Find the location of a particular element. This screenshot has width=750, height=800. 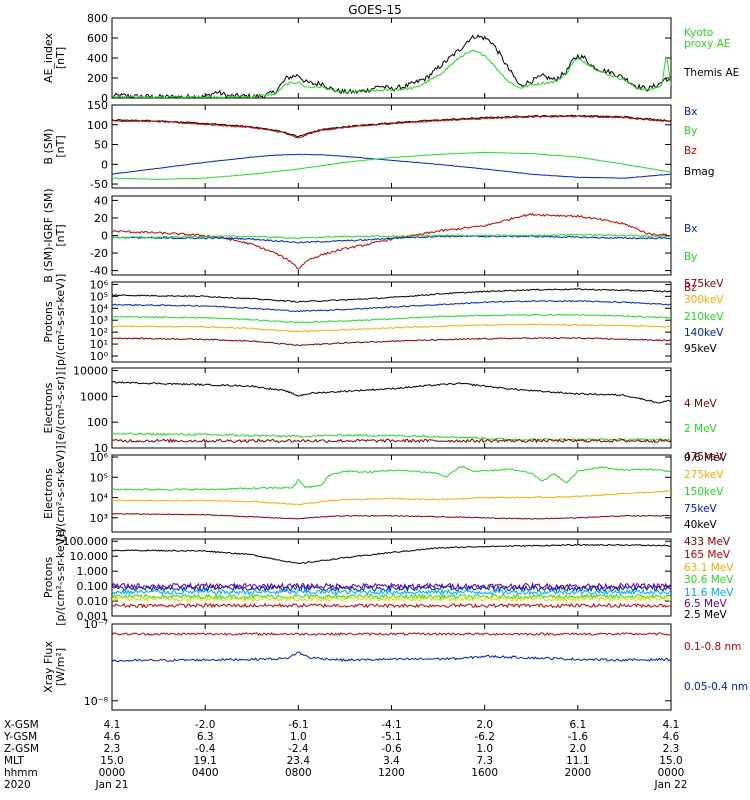

legend-entry: 300keV is located at coordinates (704, 300).